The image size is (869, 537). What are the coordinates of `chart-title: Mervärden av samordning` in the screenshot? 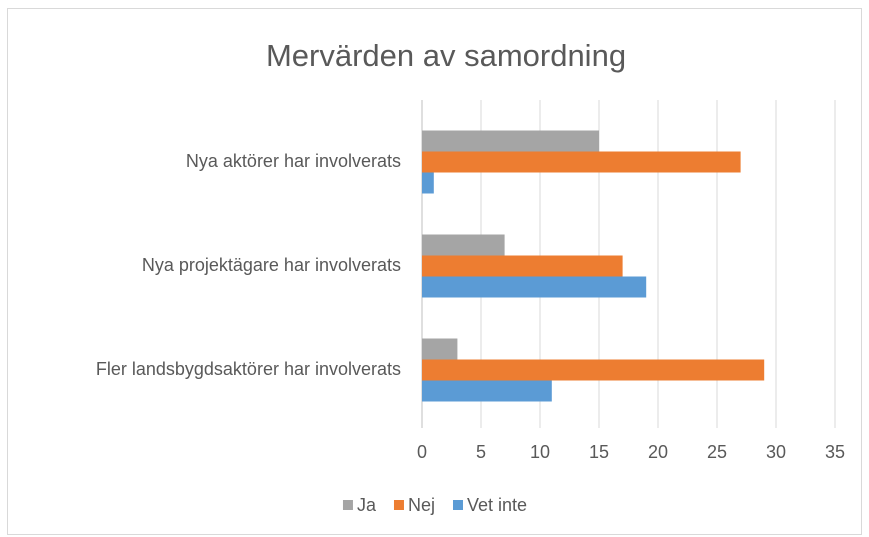 It's located at (446, 55).